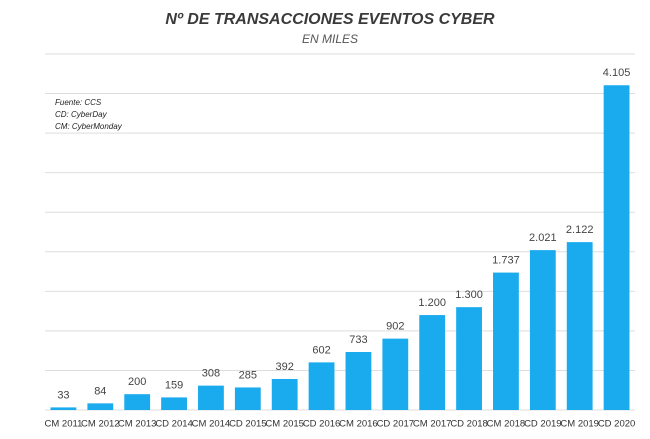 This screenshot has width=650, height=439. Describe the element at coordinates (211, 374) in the screenshot. I see `data-label: 308` at that location.